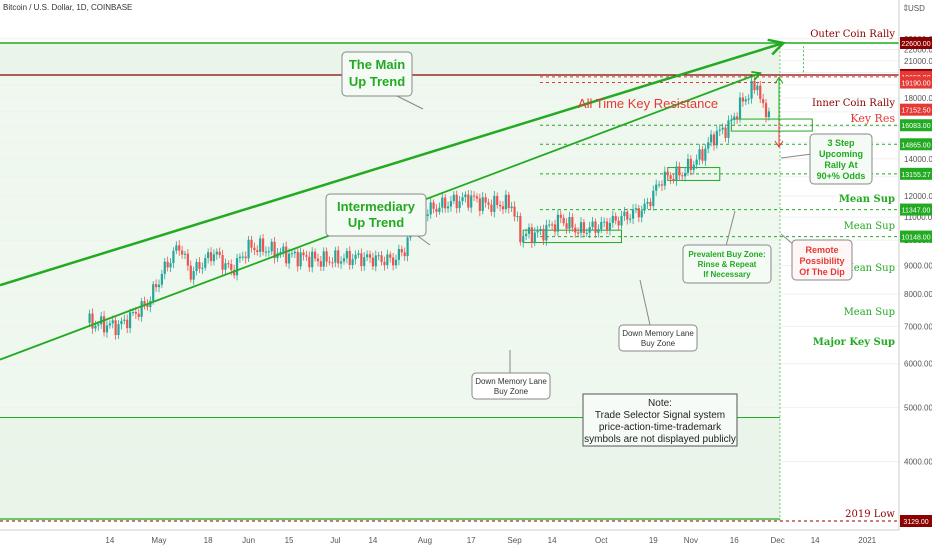 The height and width of the screenshot is (550, 932). Describe the element at coordinates (382, 80) in the screenshot. I see `main-trend-callout: The Main Up Trend` at that location.